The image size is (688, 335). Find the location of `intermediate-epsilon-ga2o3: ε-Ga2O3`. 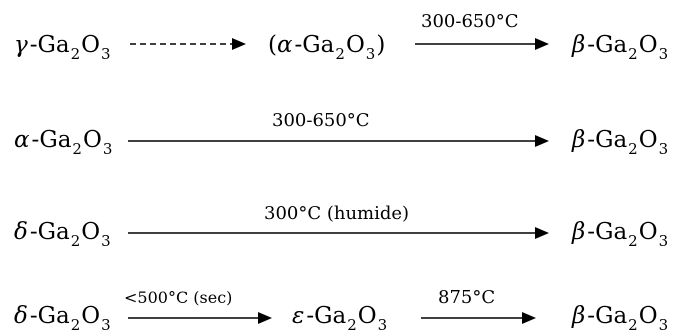

intermediate-epsilon-ga2o3: ε-Ga2O3 is located at coordinates (340, 318).